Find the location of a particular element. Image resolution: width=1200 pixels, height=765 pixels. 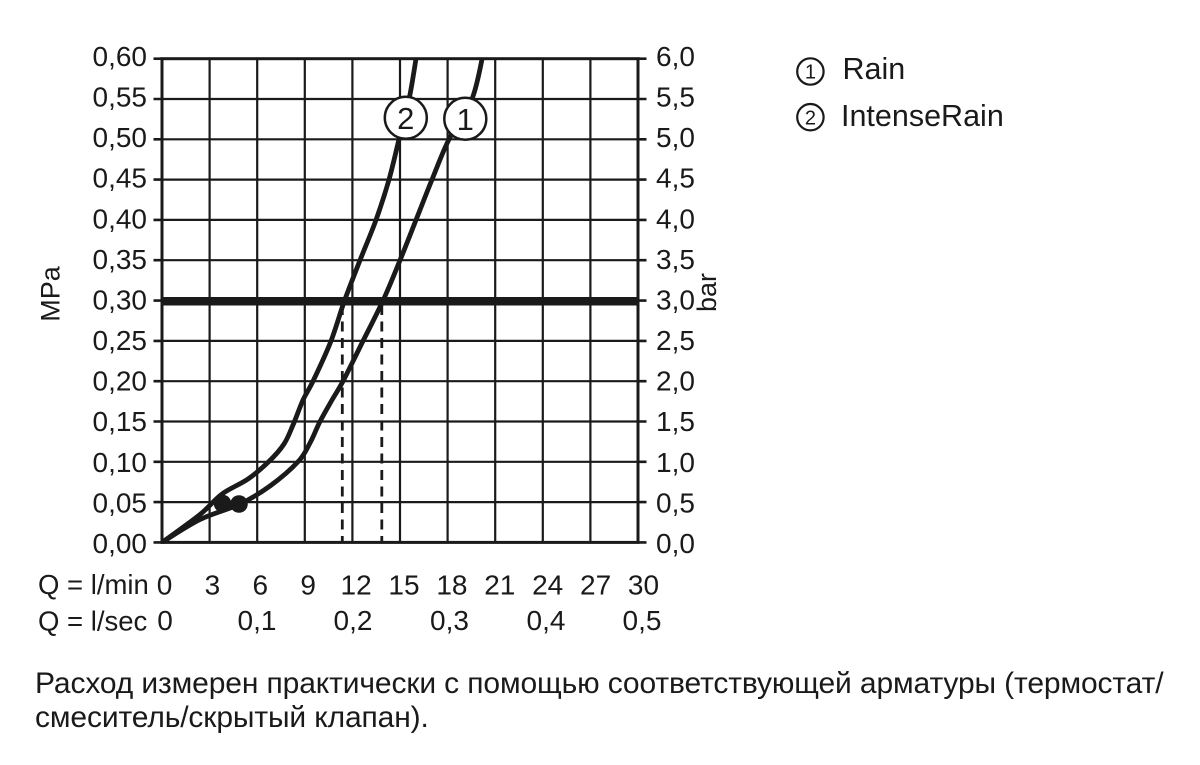

svg-text: 5,5 is located at coordinates (675, 97).